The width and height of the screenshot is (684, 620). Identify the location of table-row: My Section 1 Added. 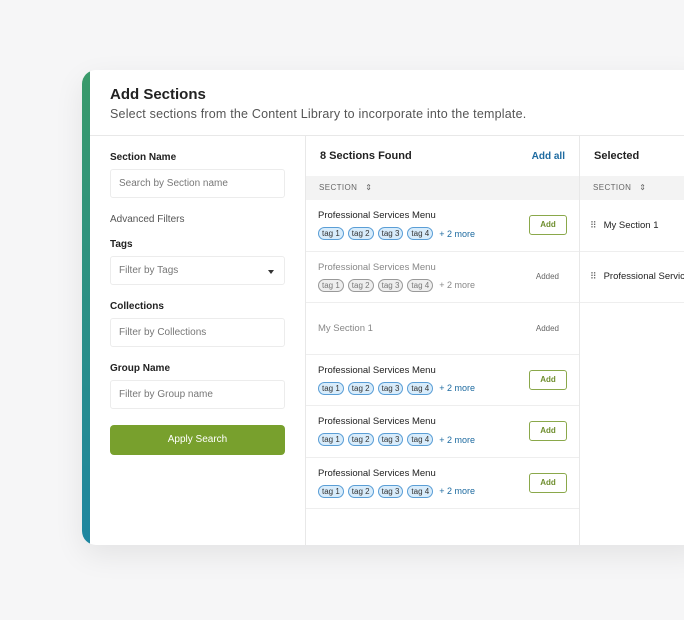
(442, 329).